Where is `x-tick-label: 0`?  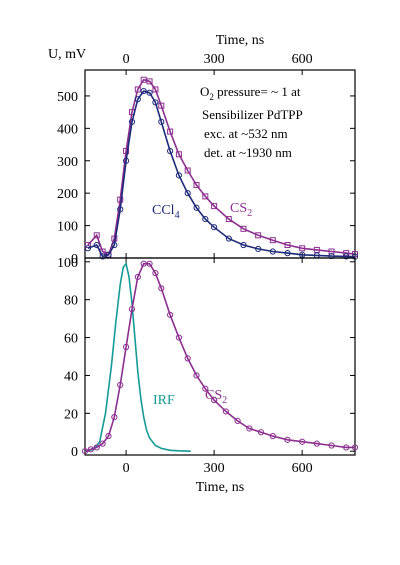
x-tick-label: 0 is located at coordinates (126, 468).